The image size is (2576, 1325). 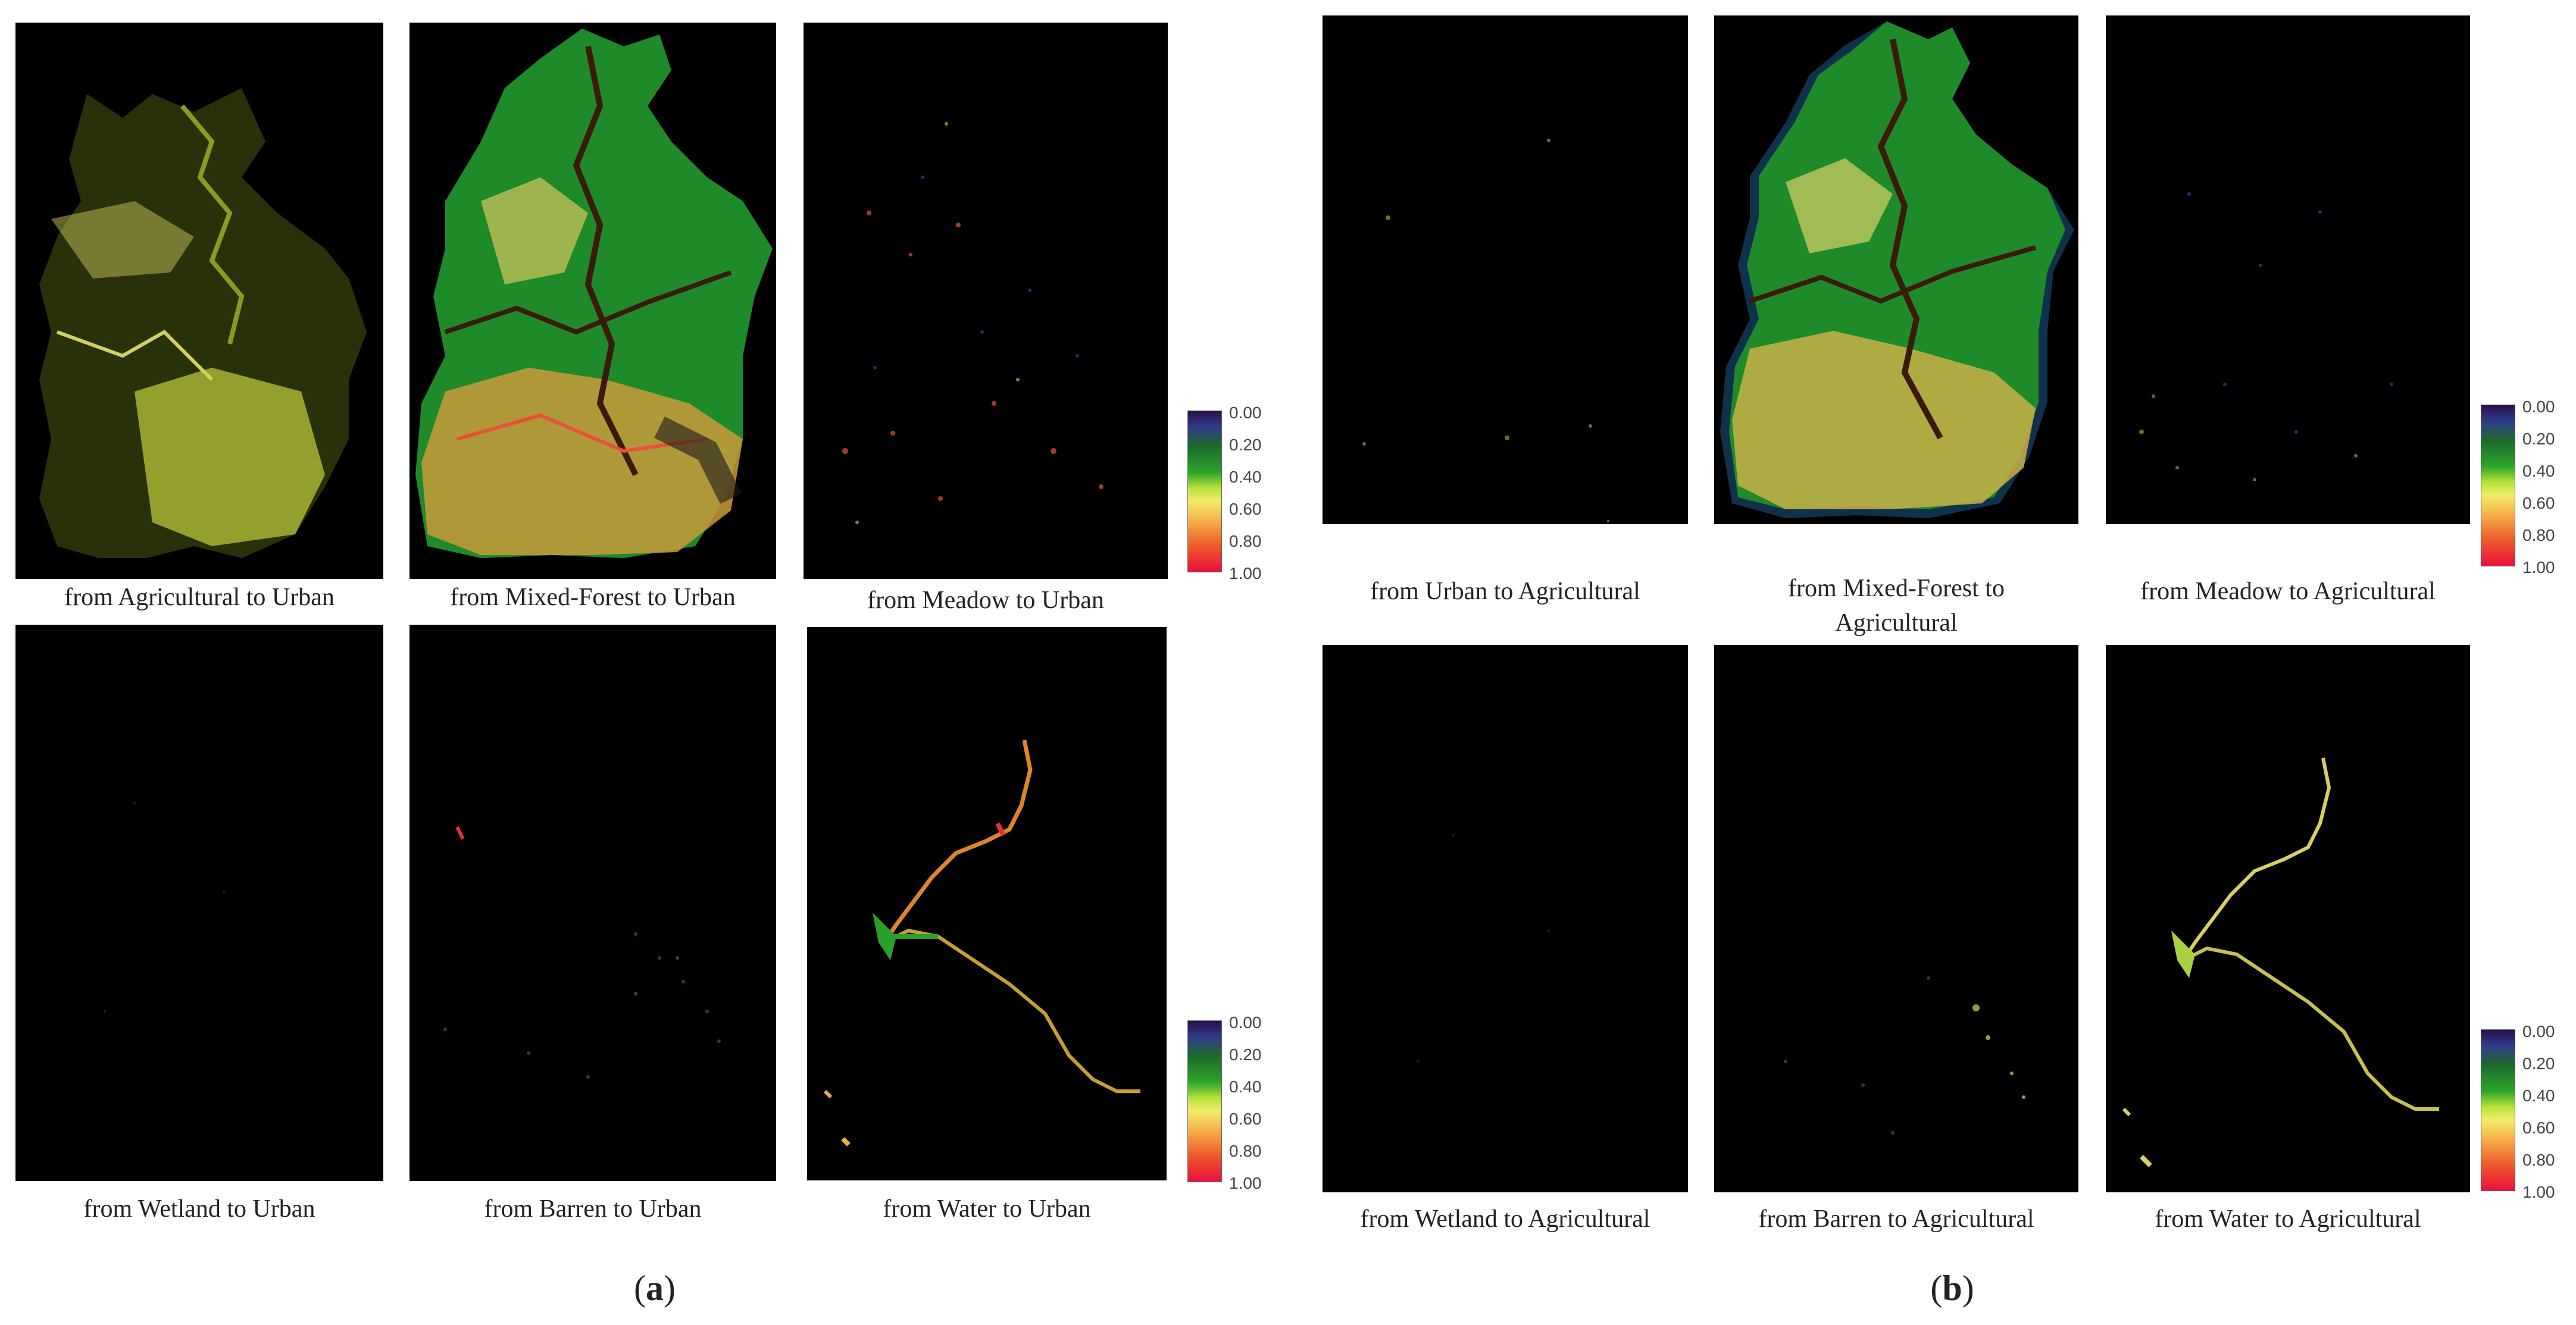 What do you see at coordinates (593, 597) in the screenshot?
I see `caption-mixed-forest-to-urban: from Mixed-Forest to Urban` at bounding box center [593, 597].